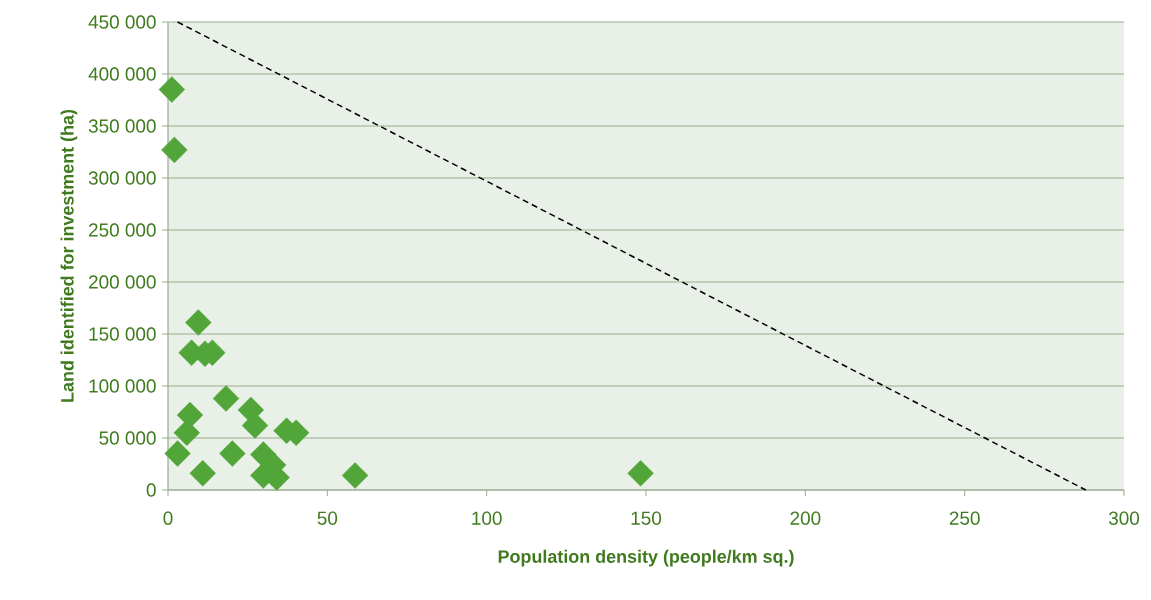 This screenshot has height=600, width=1151. Describe the element at coordinates (327, 518) in the screenshot. I see `x-tick-label: 50` at that location.